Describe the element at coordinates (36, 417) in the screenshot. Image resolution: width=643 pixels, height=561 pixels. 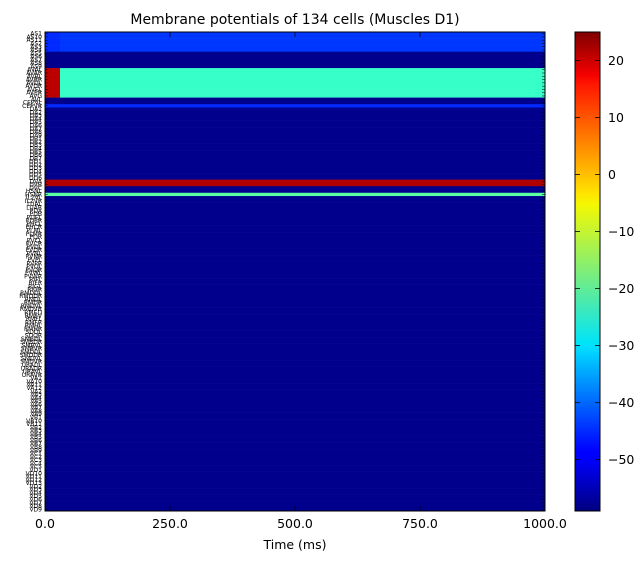
I see `row-label: VB1` at that location.